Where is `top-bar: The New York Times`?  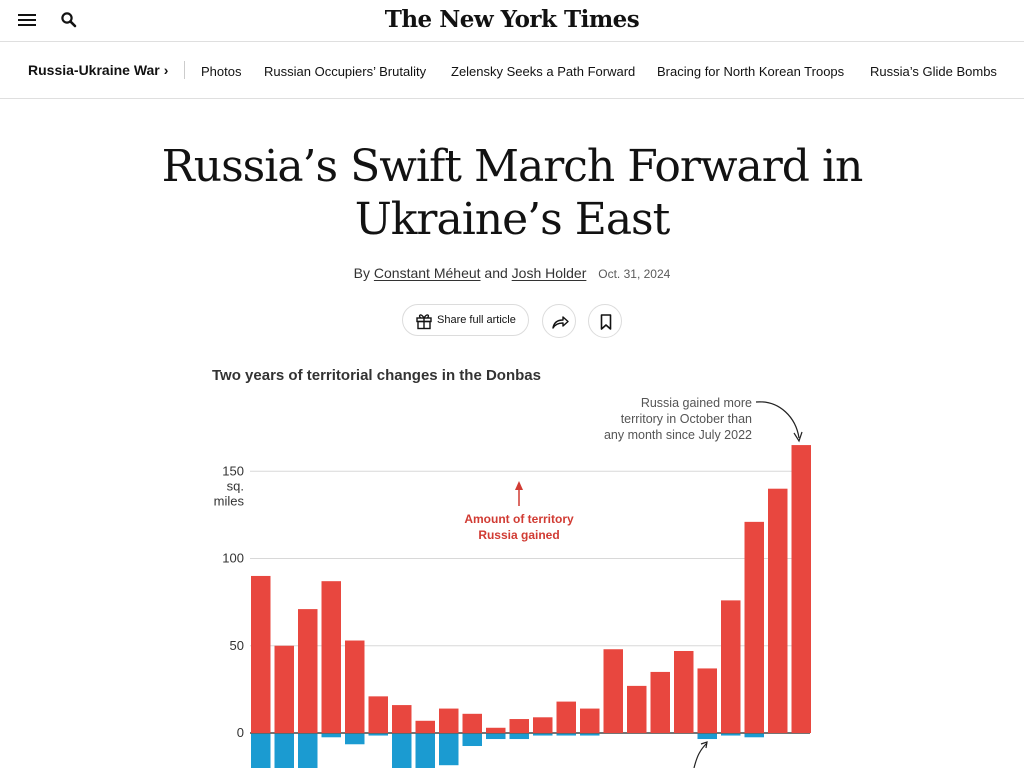 top-bar: The New York Times is located at coordinates (512, 21).